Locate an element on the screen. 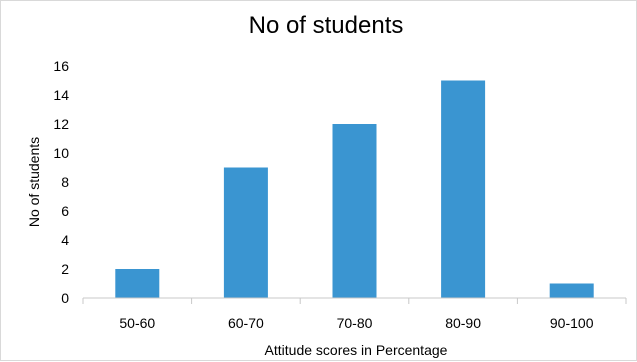 The image size is (637, 362). x-tick-label: 50-60 is located at coordinates (137, 323).